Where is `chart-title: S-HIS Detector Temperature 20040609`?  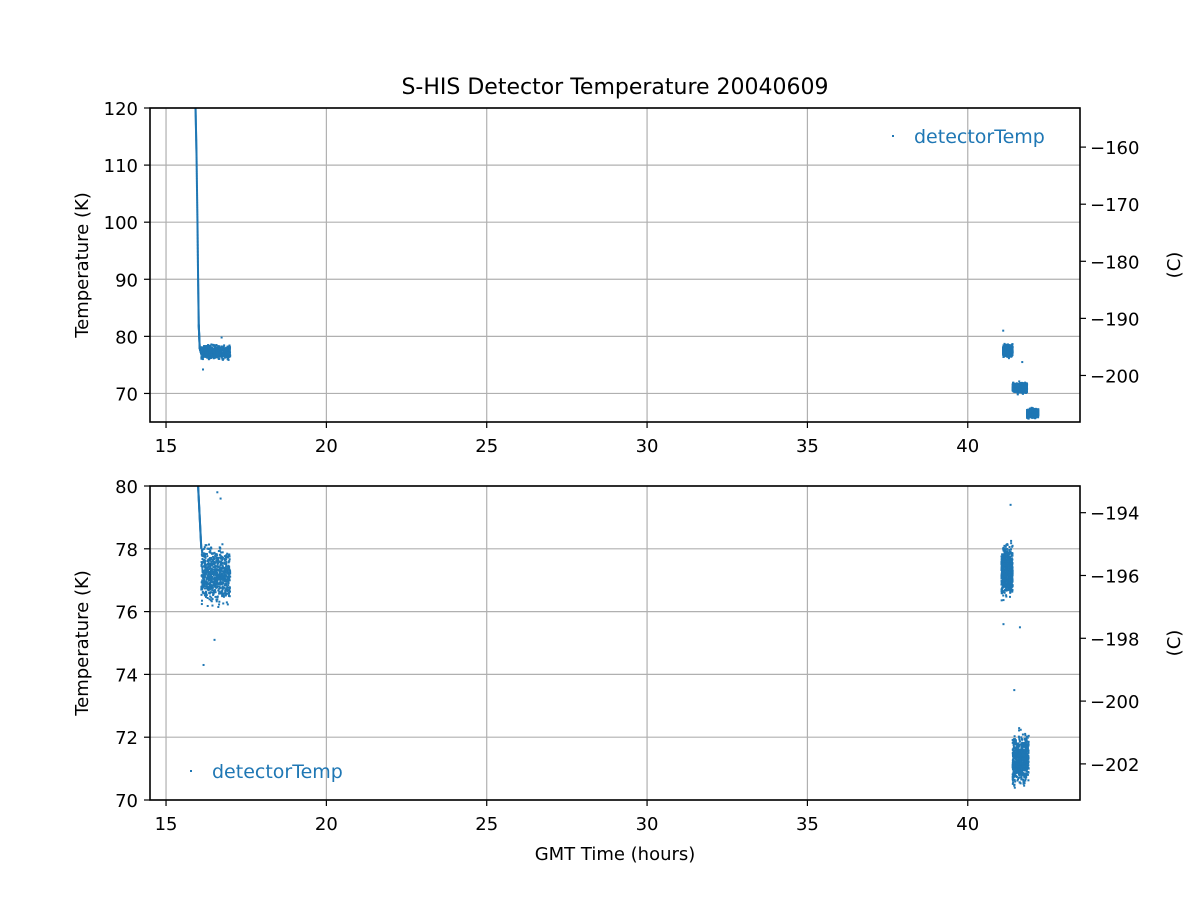
chart-title: S-HIS Detector Temperature 20040609 is located at coordinates (614, 87).